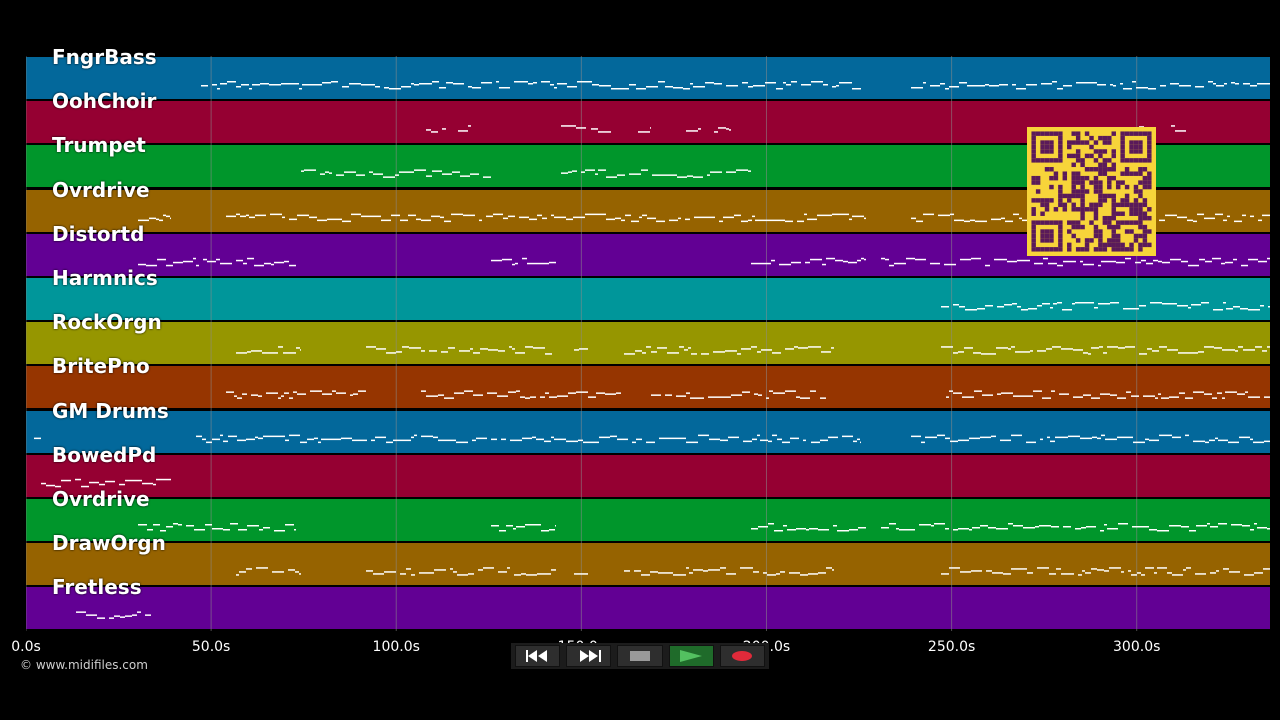  Describe the element at coordinates (109, 543) in the screenshot. I see `track-name: DrawOrgn` at that location.